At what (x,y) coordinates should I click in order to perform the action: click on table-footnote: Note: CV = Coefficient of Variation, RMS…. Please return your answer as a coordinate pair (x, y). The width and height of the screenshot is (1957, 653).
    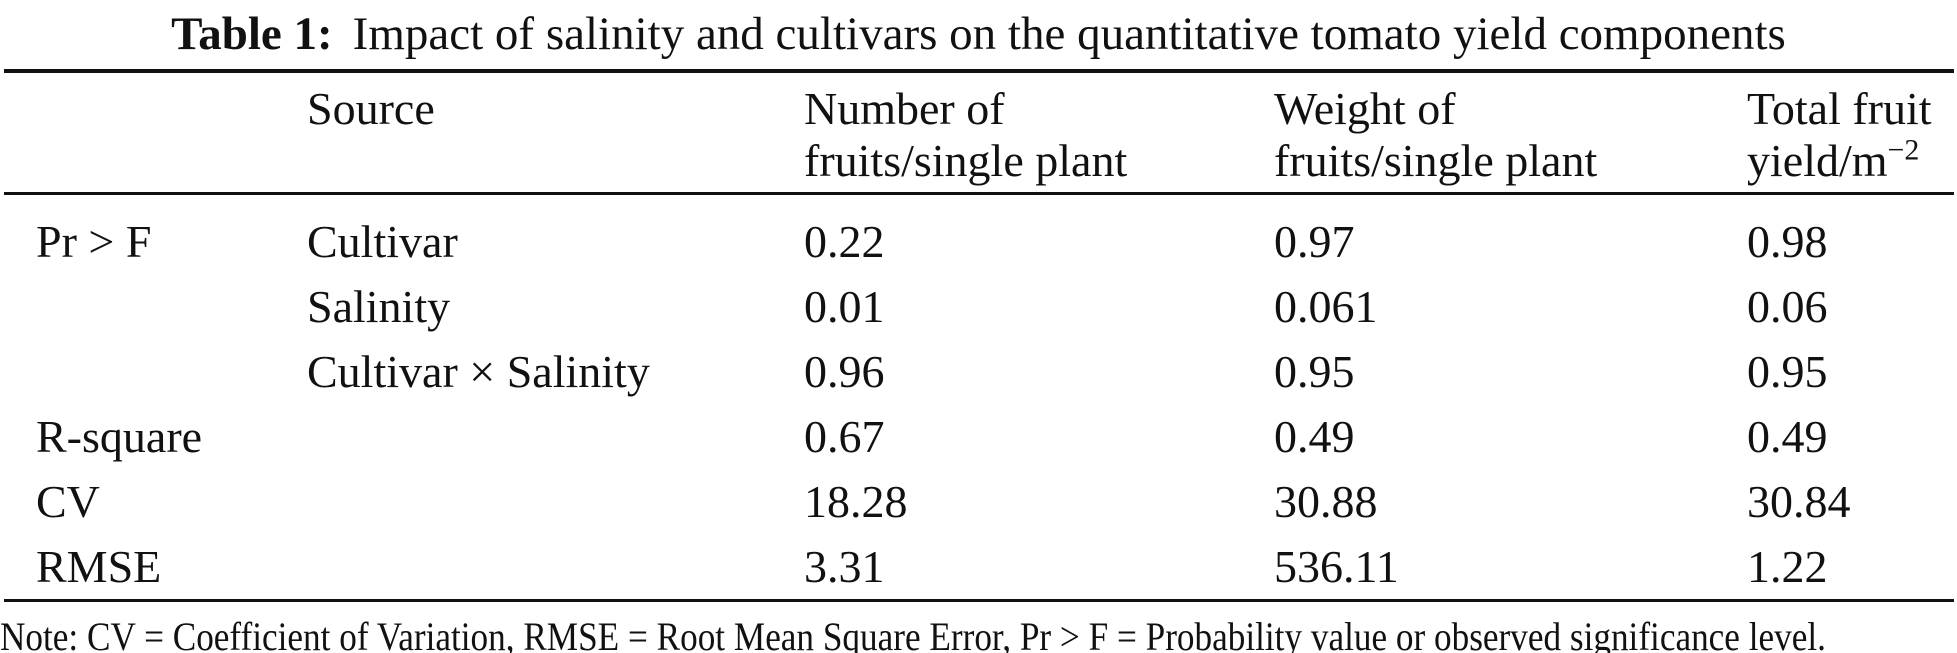
    Looking at the image, I should click on (913, 633).